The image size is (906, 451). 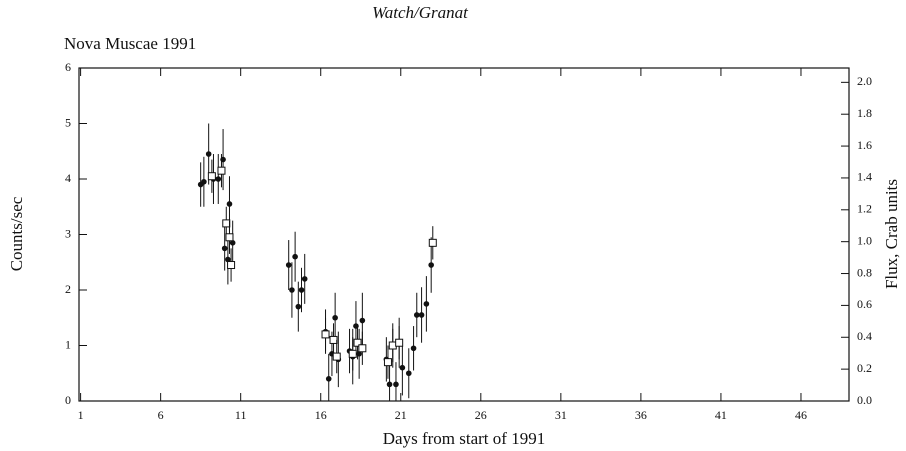 What do you see at coordinates (864, 336) in the screenshot?
I see `y2-tick-label: 0.4` at bounding box center [864, 336].